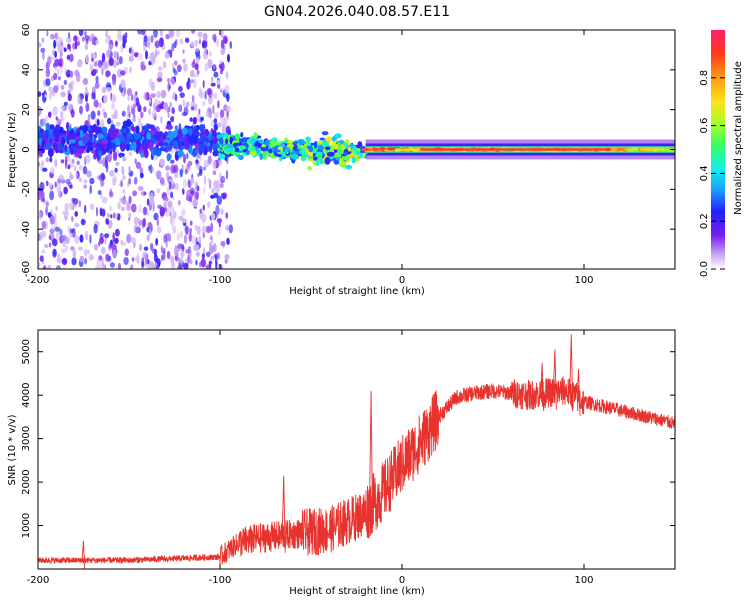 The height and width of the screenshot is (600, 750). I want to click on y-tick-label: 5000, so click(26, 351).